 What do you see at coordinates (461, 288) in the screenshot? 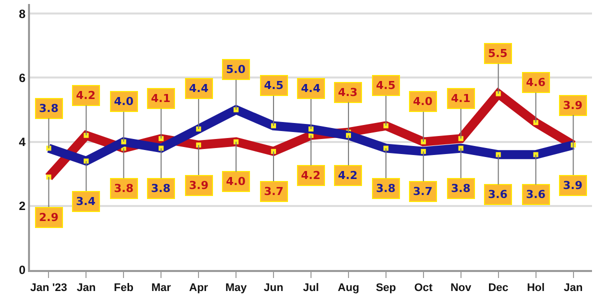
I see `x-tick-label: Nov` at bounding box center [461, 288].